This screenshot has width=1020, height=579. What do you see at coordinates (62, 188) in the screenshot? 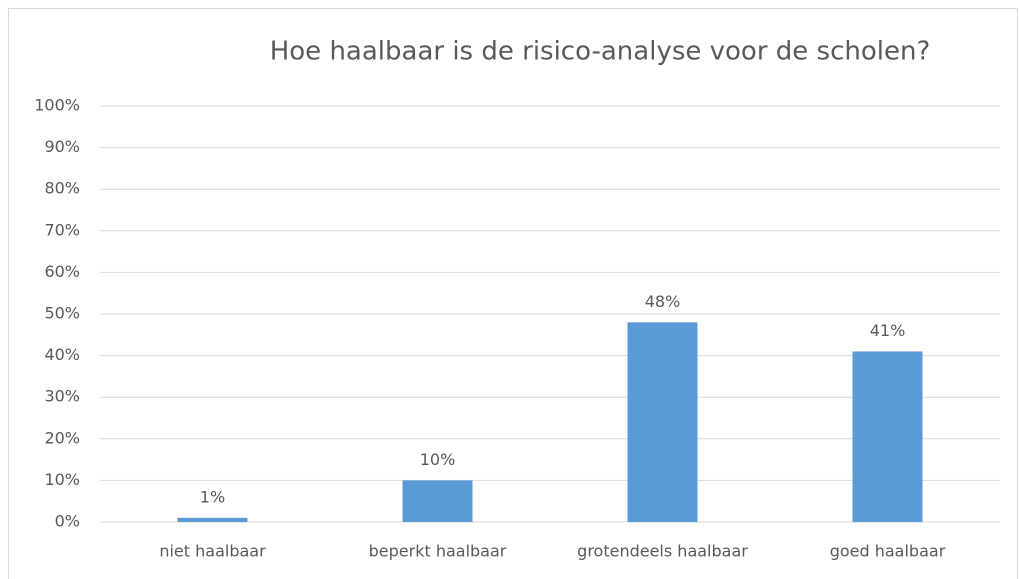
I see `y-tick-label: 80%` at bounding box center [62, 188].